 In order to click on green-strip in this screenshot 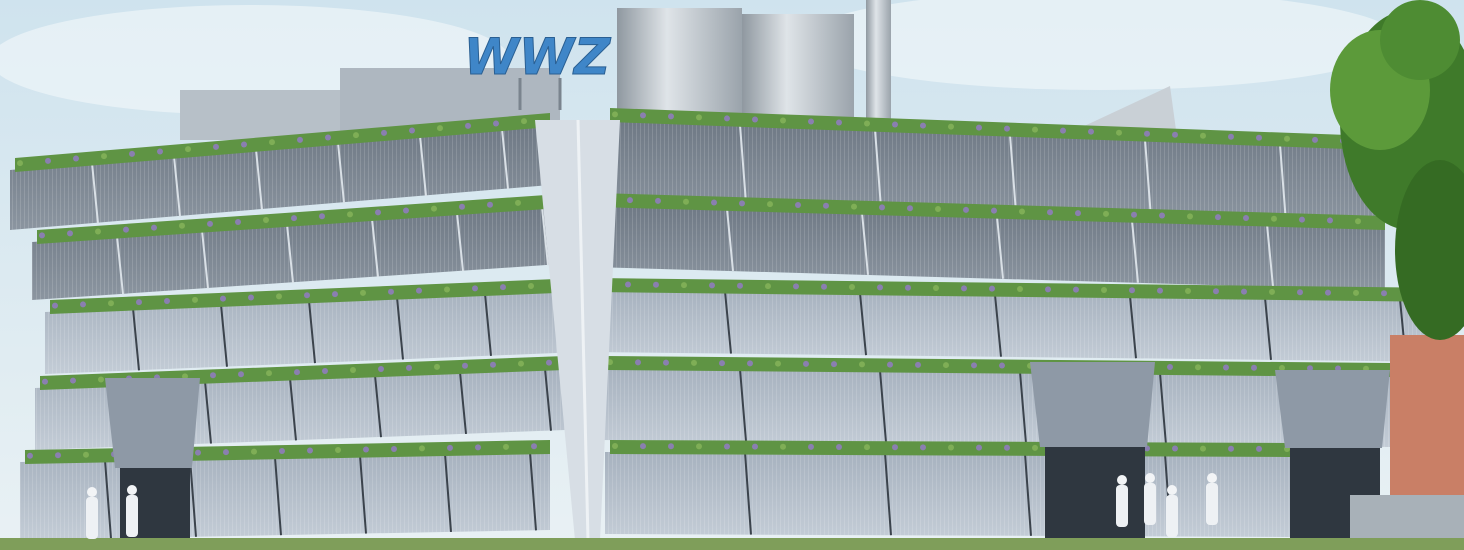, I will do `click(992, 129)`.